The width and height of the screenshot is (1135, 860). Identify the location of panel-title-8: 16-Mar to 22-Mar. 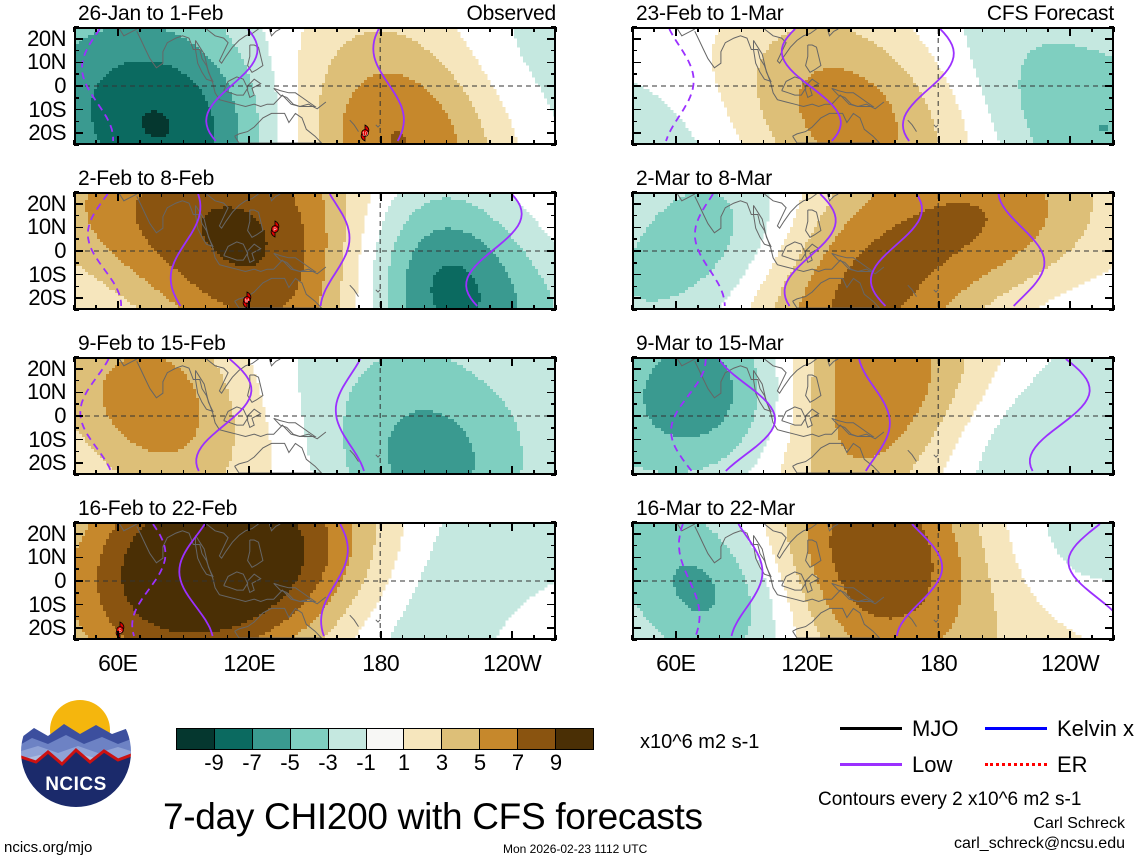
(715, 508).